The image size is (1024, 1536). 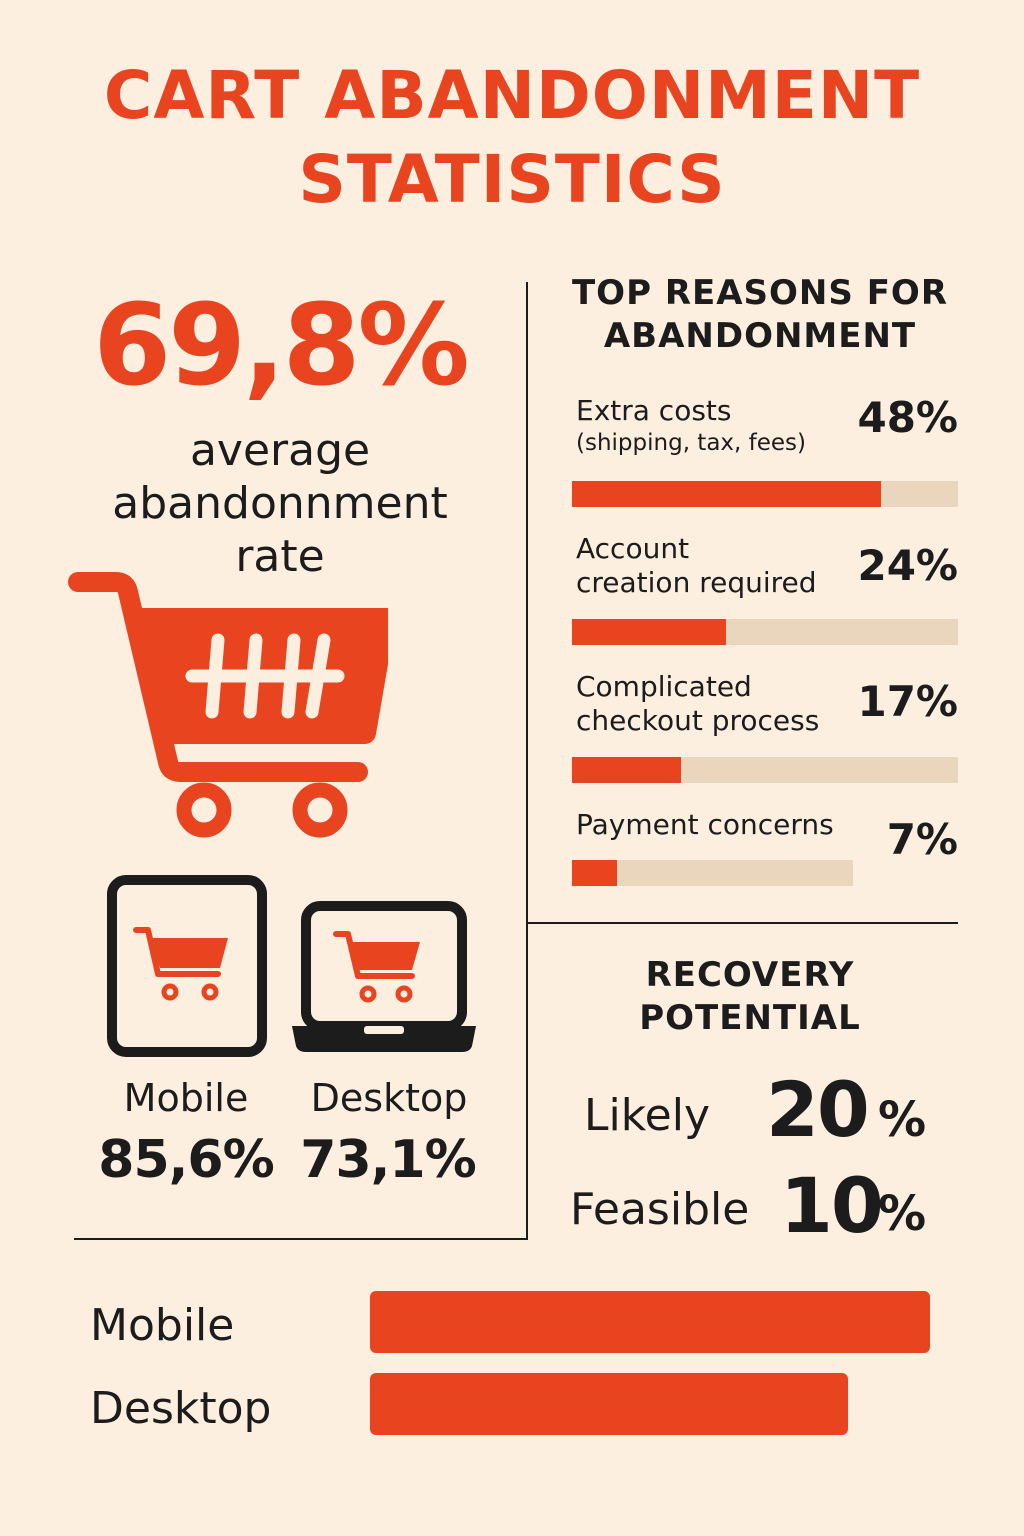 I want to click on reason-label: Account creation required, so click(x=716, y=566).